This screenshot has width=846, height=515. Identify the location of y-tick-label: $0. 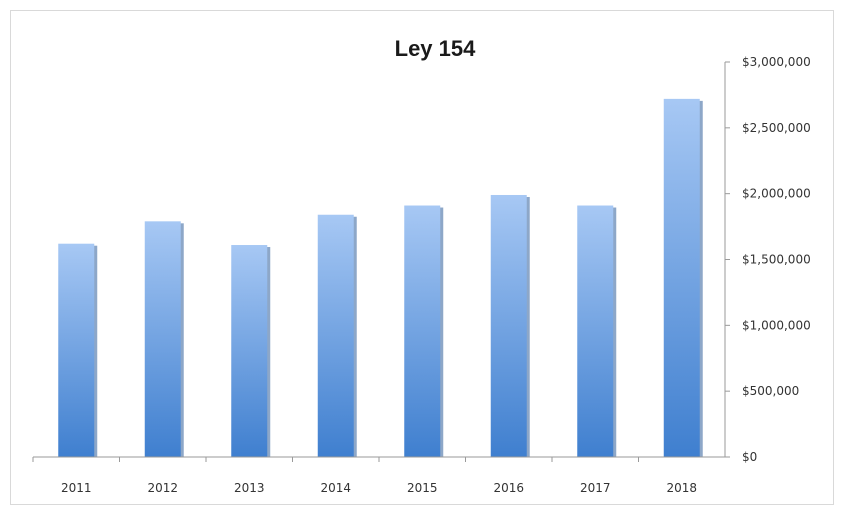
(749, 457).